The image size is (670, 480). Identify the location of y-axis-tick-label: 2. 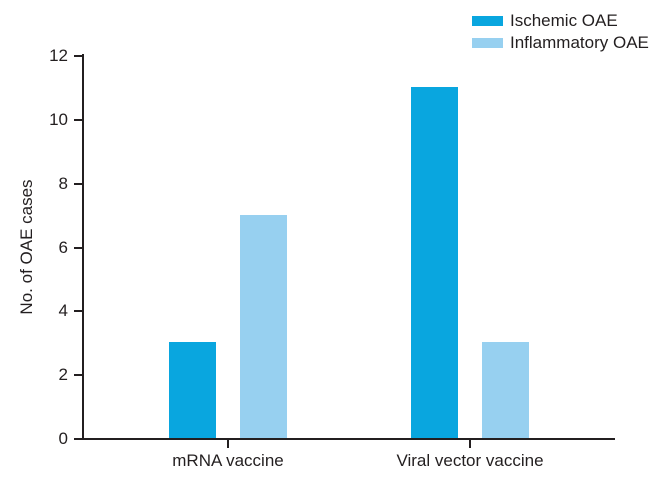
(63, 375).